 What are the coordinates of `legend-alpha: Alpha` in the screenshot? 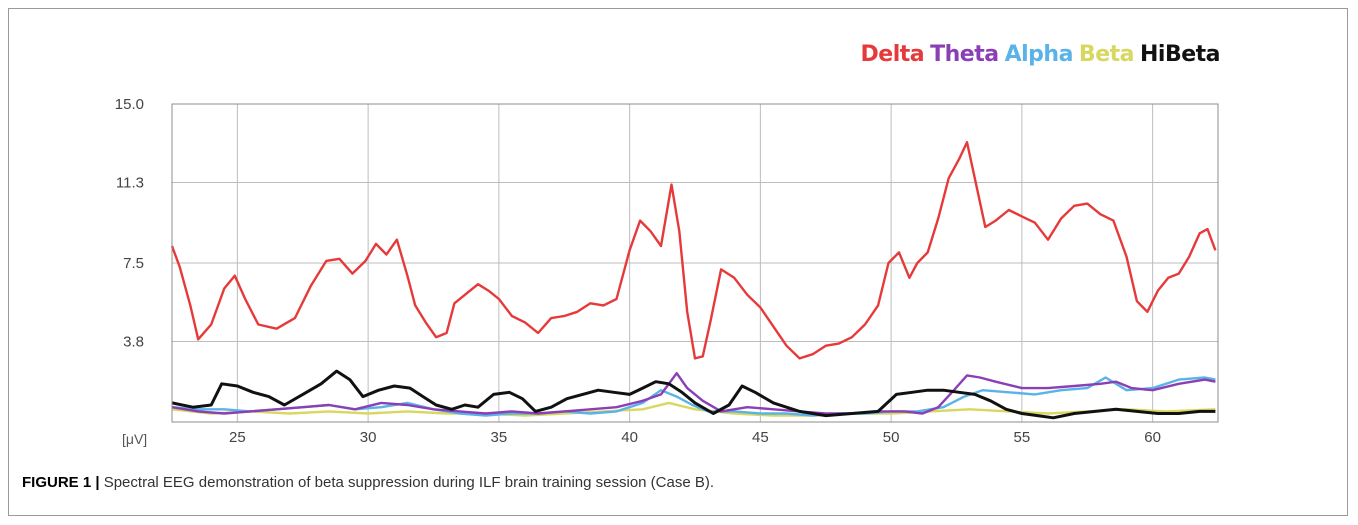 It's located at (1039, 54).